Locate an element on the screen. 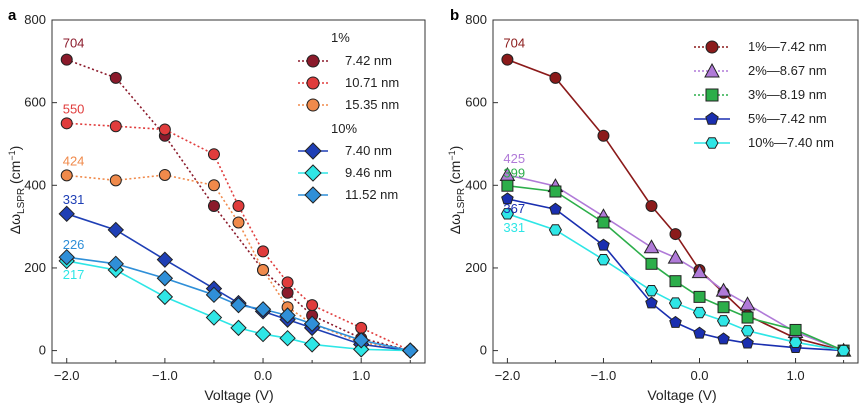  panel-b-annotation-1: 425 is located at coordinates (514, 158).